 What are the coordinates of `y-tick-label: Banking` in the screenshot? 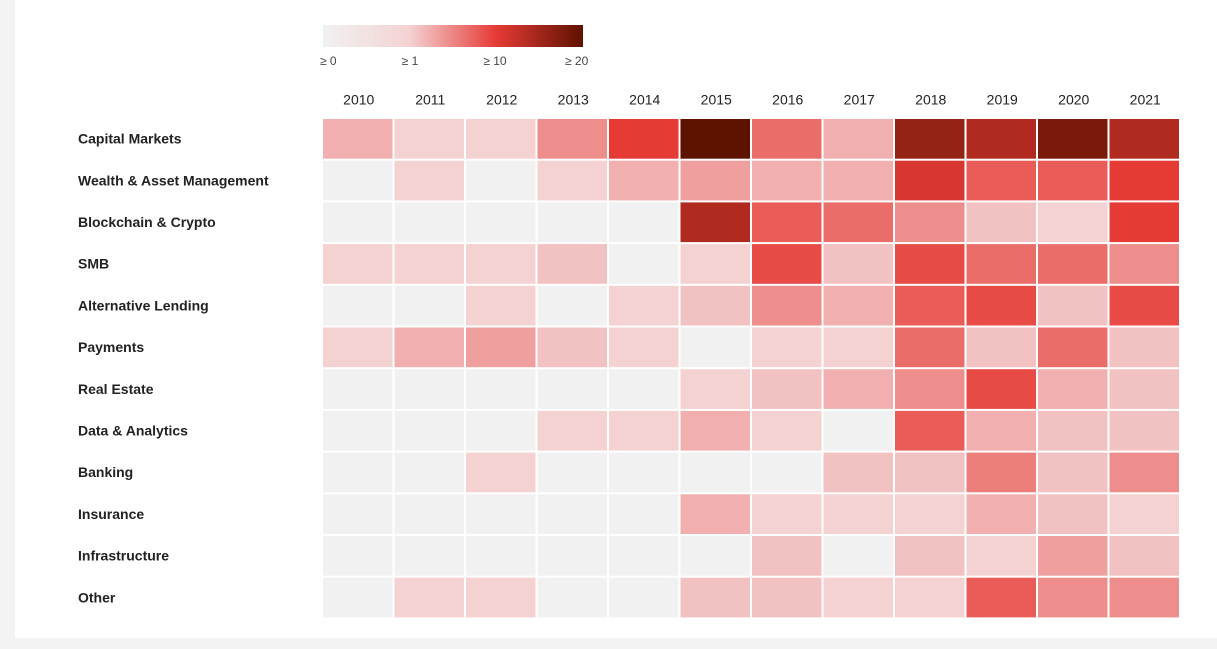 It's located at (105, 472).